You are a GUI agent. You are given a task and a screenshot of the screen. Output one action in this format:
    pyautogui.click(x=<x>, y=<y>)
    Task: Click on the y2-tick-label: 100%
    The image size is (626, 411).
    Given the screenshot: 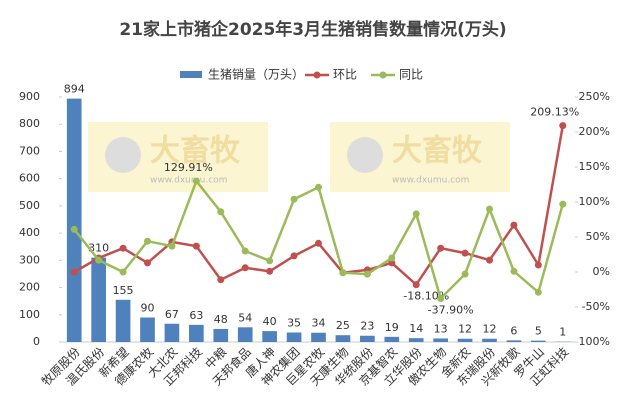 What is the action you would take?
    pyautogui.click(x=594, y=201)
    